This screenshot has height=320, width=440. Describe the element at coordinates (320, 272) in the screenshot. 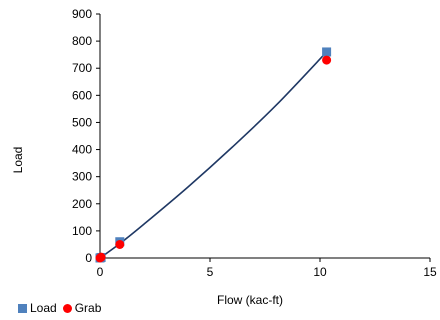

I see `x-tick-label: 10` at that location.